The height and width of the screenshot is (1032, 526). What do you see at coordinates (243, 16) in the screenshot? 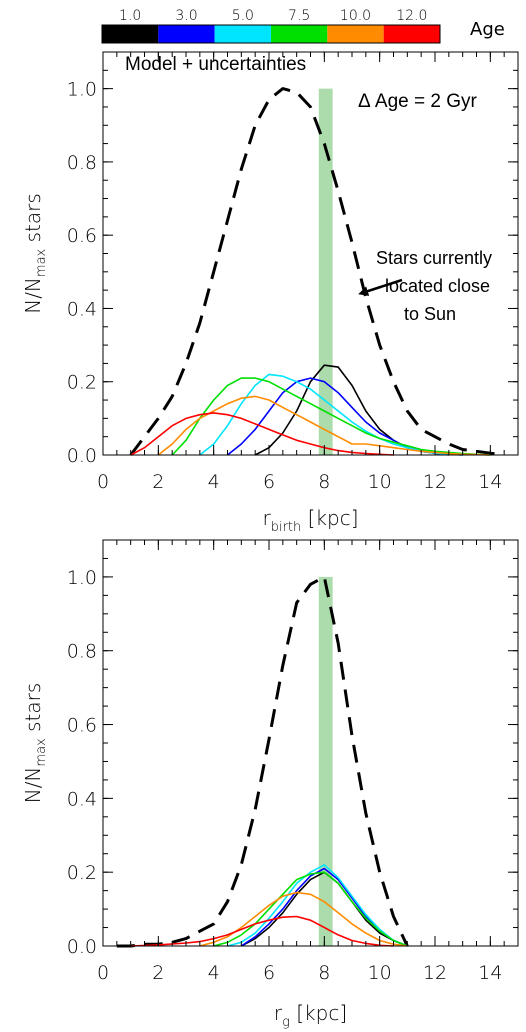
I see `colorbar-label: 5.0` at bounding box center [243, 16].